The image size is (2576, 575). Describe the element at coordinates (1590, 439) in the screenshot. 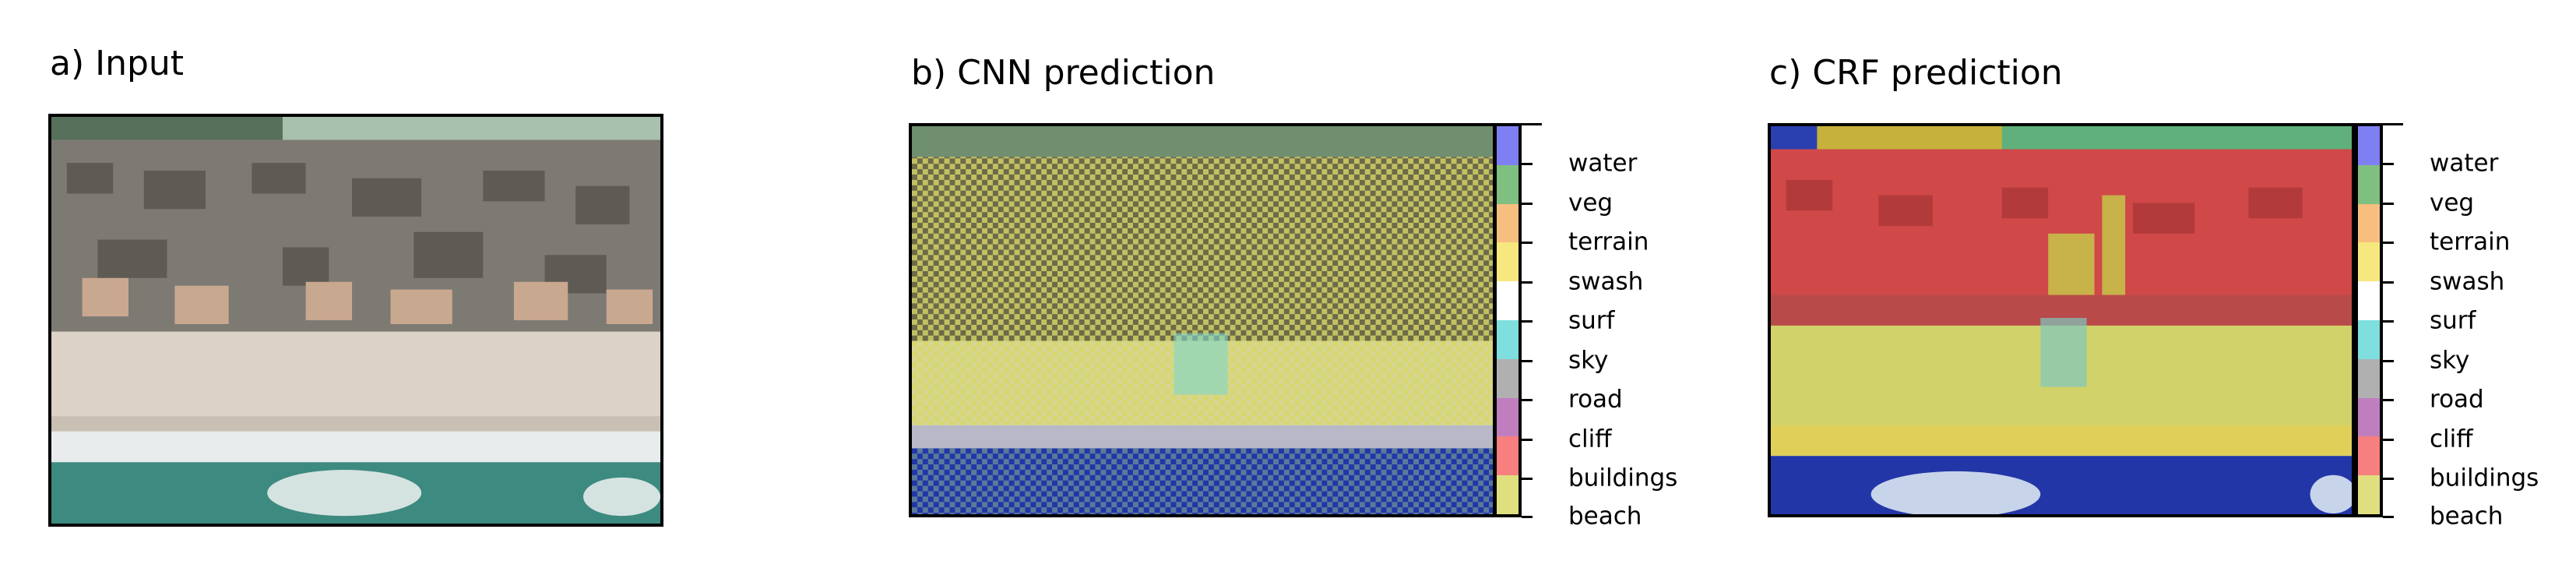

I see `cnn-label-cliff: cliff` at that location.